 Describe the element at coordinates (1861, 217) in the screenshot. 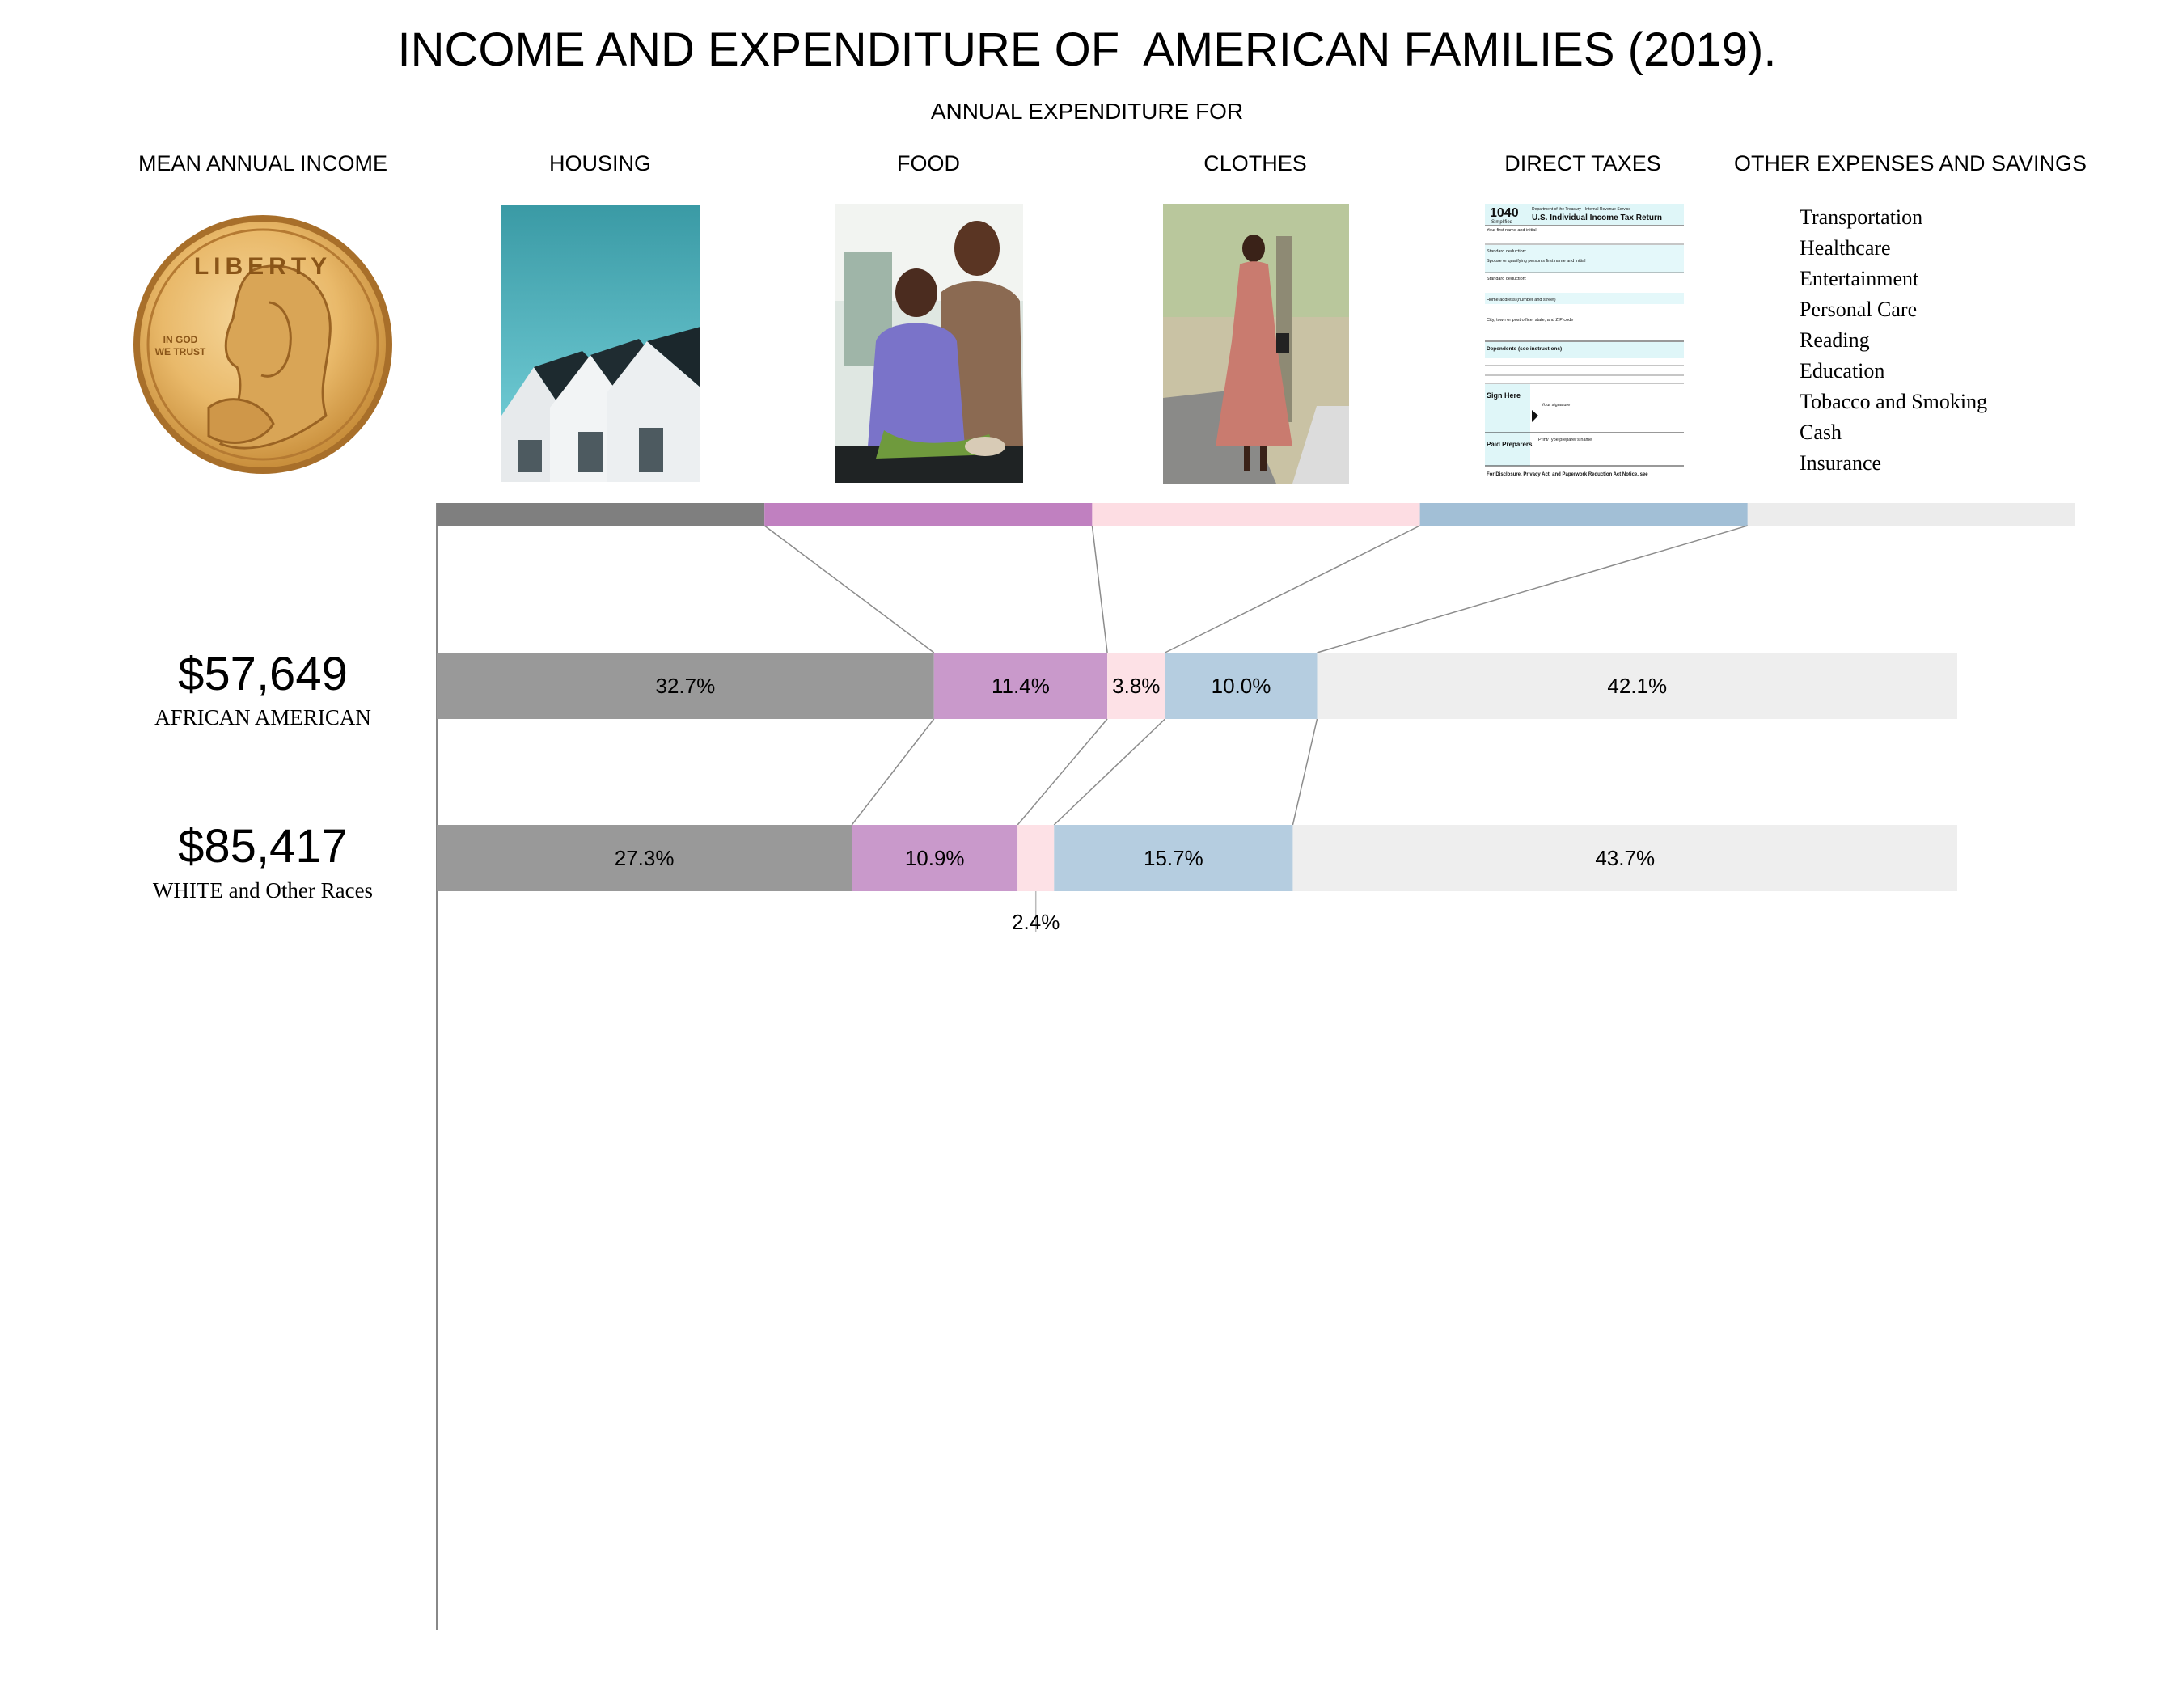

I see `list-item: Transportation` at that location.